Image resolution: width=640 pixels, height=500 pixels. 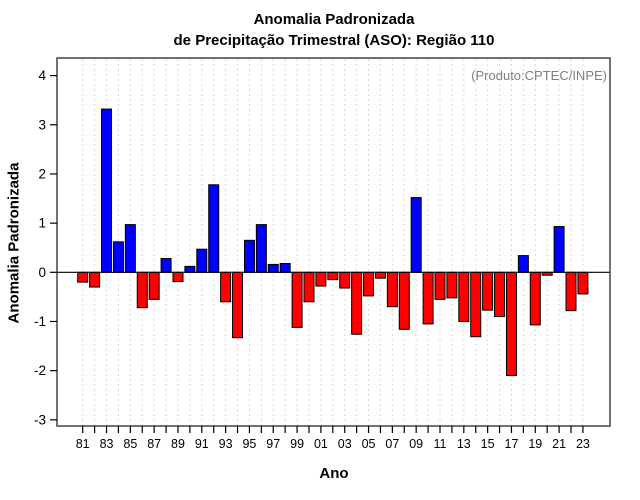 What do you see at coordinates (583, 283) in the screenshot?
I see `bar-2023` at bounding box center [583, 283].